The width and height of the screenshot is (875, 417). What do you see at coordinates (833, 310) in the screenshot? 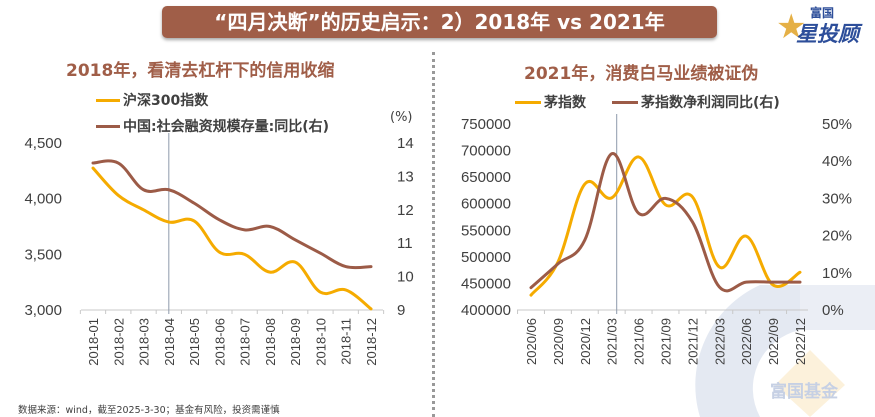
I see `y2-tick-label: 0%` at bounding box center [833, 310].